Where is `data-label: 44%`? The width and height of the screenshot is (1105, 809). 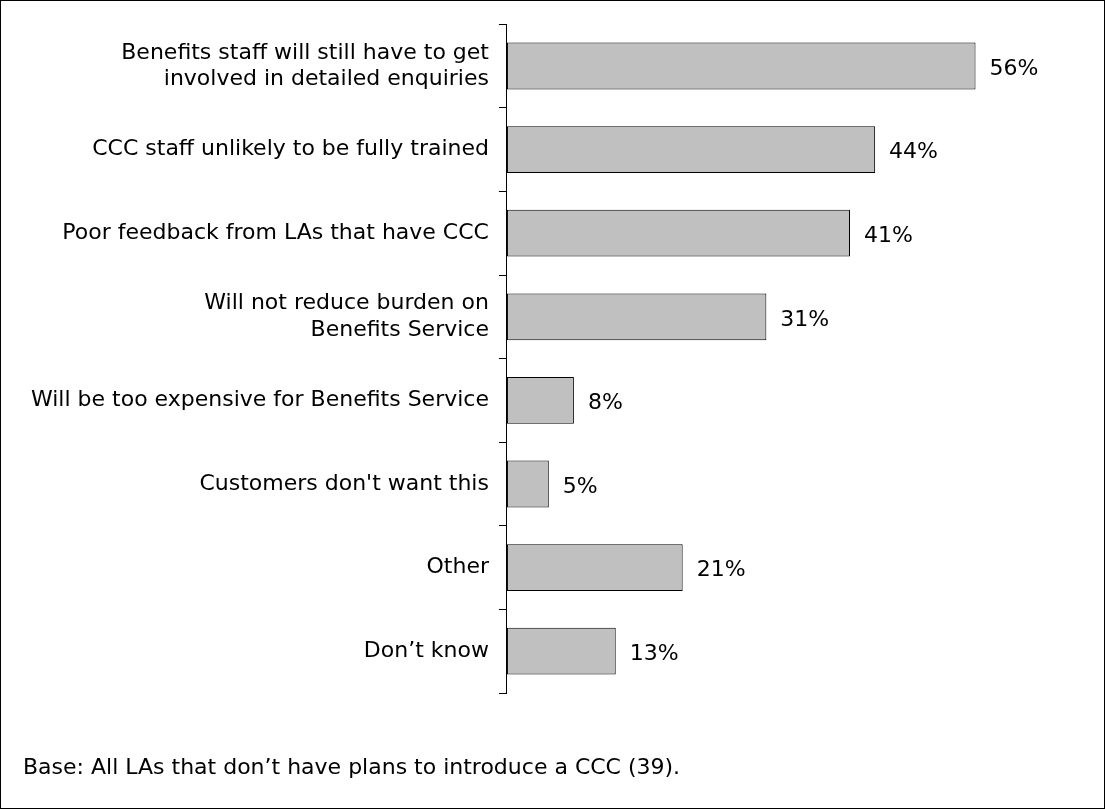
data-label: 44% is located at coordinates (914, 151).